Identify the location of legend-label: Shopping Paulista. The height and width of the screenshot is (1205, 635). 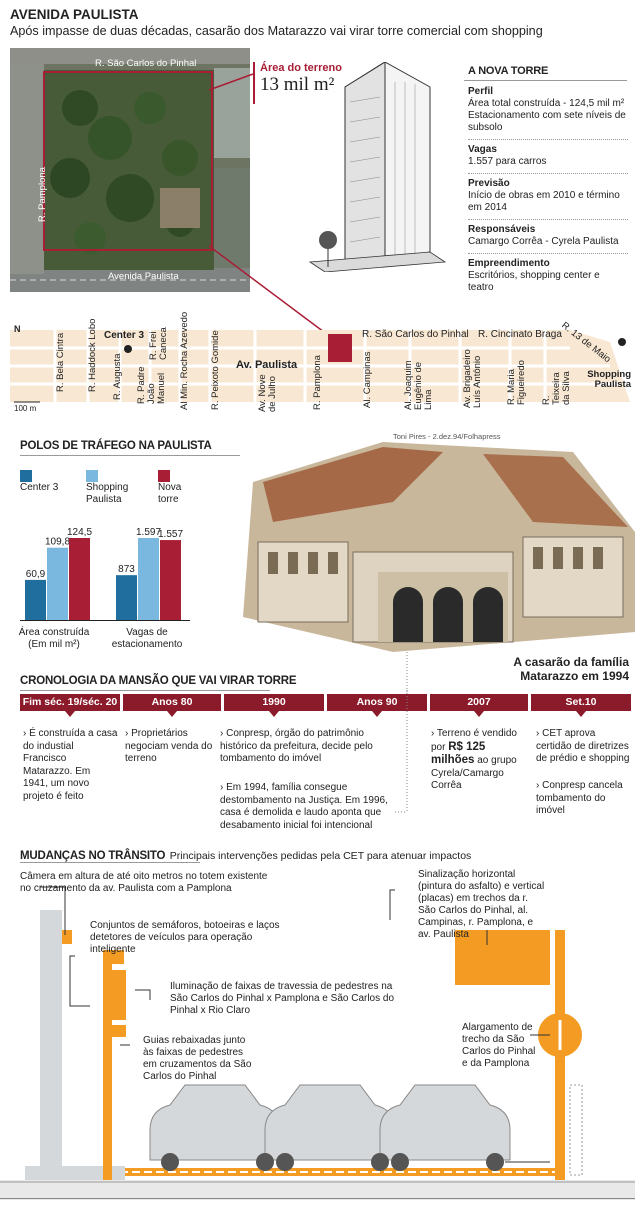
(107, 493).